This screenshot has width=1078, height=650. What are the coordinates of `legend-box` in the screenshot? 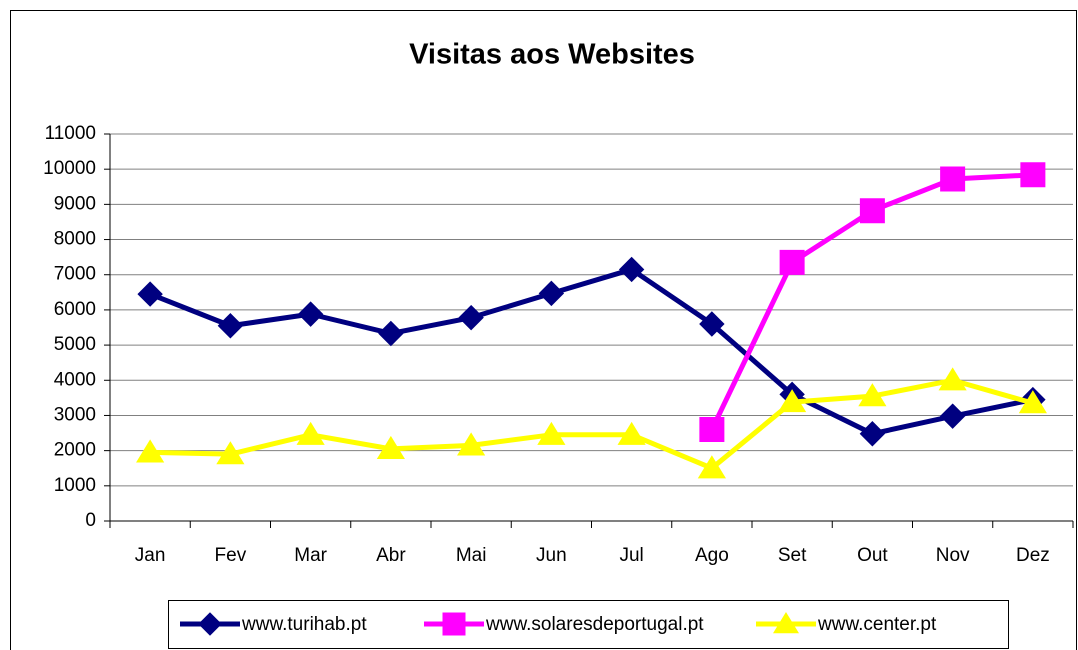 It's located at (588, 624).